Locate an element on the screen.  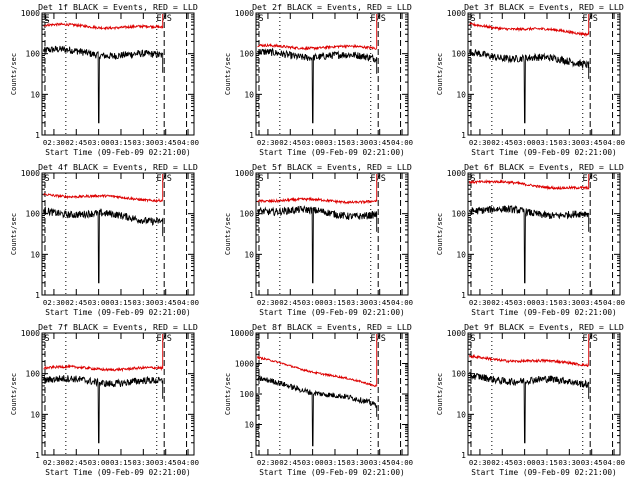
chart-title: Det 2f BLACK = Events, RED = LLD is located at coordinates (332, 7).